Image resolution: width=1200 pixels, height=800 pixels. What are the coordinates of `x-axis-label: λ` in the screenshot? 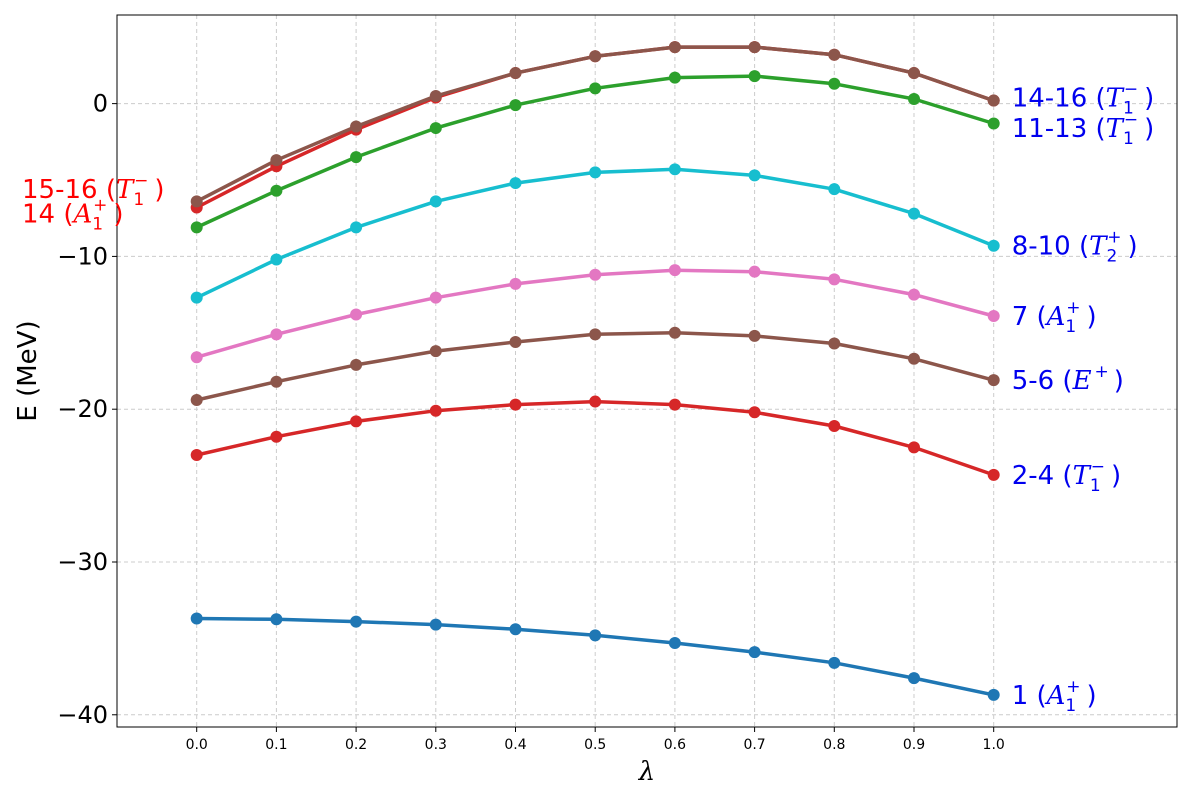 It's located at (646, 772).